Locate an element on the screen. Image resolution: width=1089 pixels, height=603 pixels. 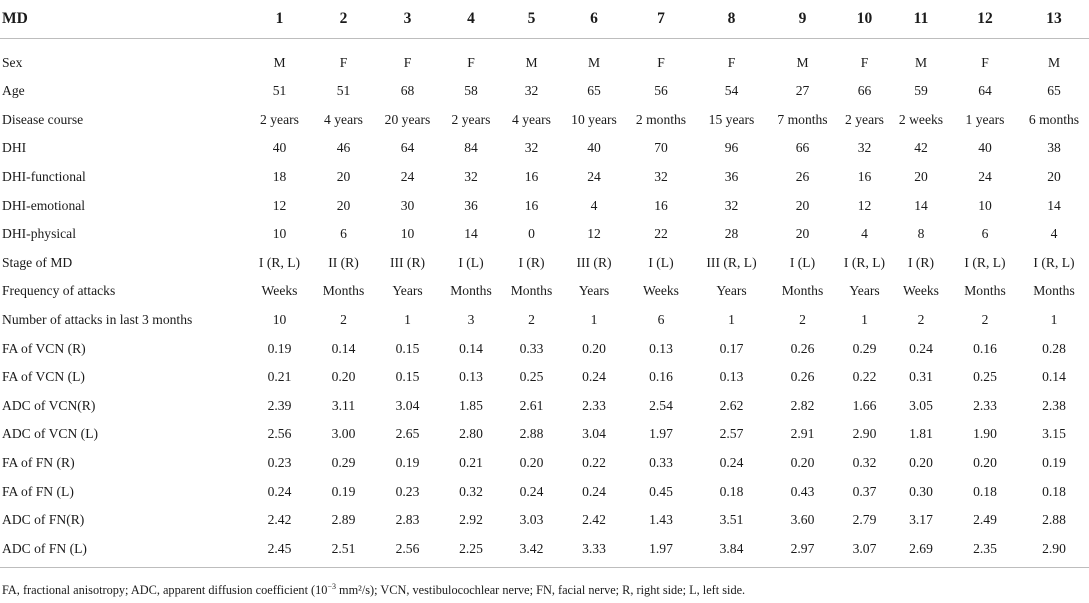
table-cell: 36 is located at coordinates (471, 205).